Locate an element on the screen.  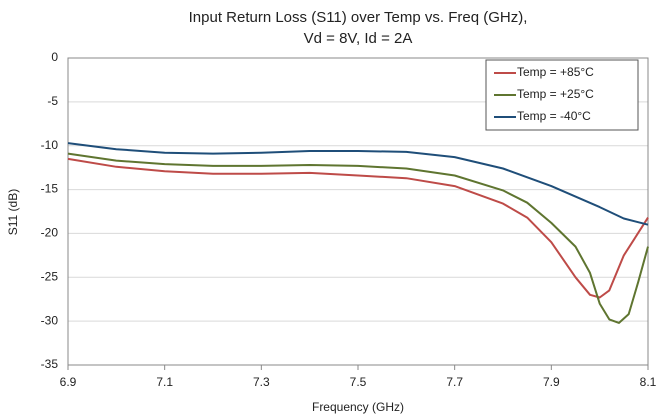
y-tick-label: -15 is located at coordinates (50, 189).